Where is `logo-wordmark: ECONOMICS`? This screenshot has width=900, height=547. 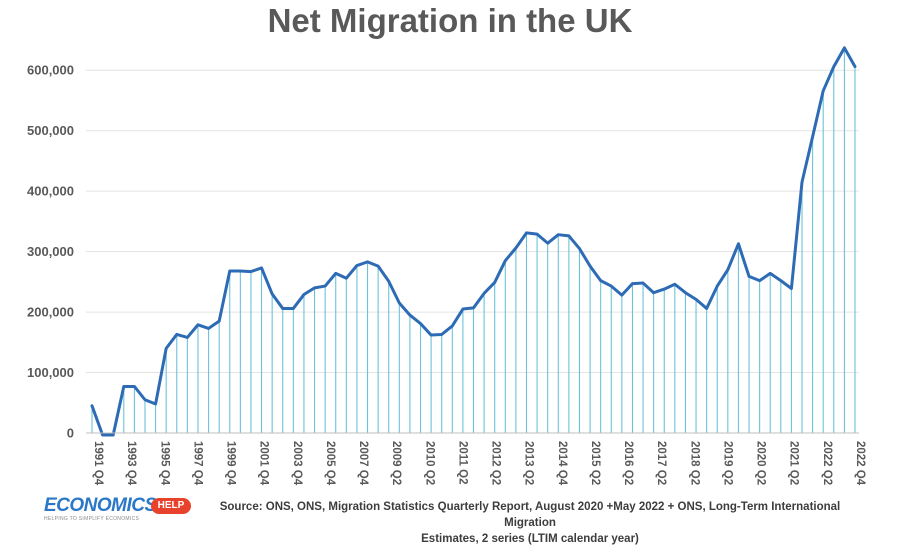
logo-wordmark: ECONOMICS is located at coordinates (100, 505).